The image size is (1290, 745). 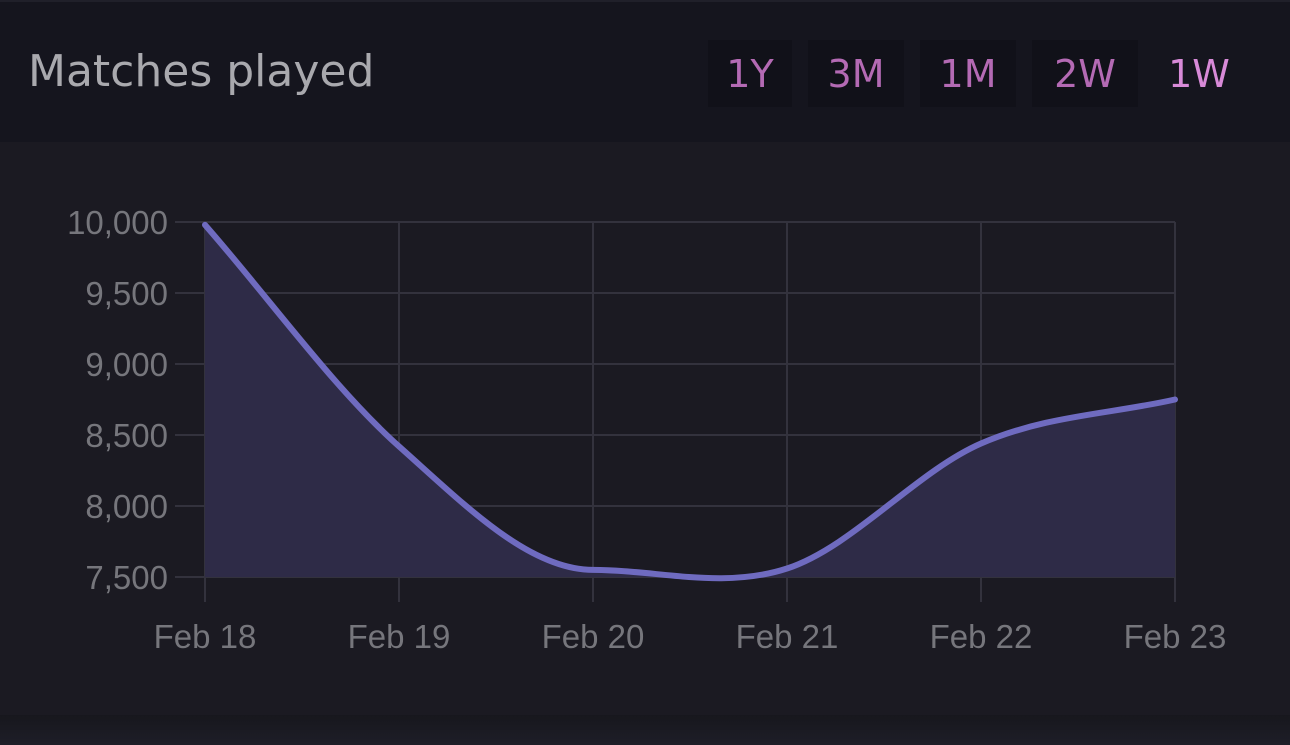 What do you see at coordinates (126, 293) in the screenshot?
I see `y-tick-label: 9,500` at bounding box center [126, 293].